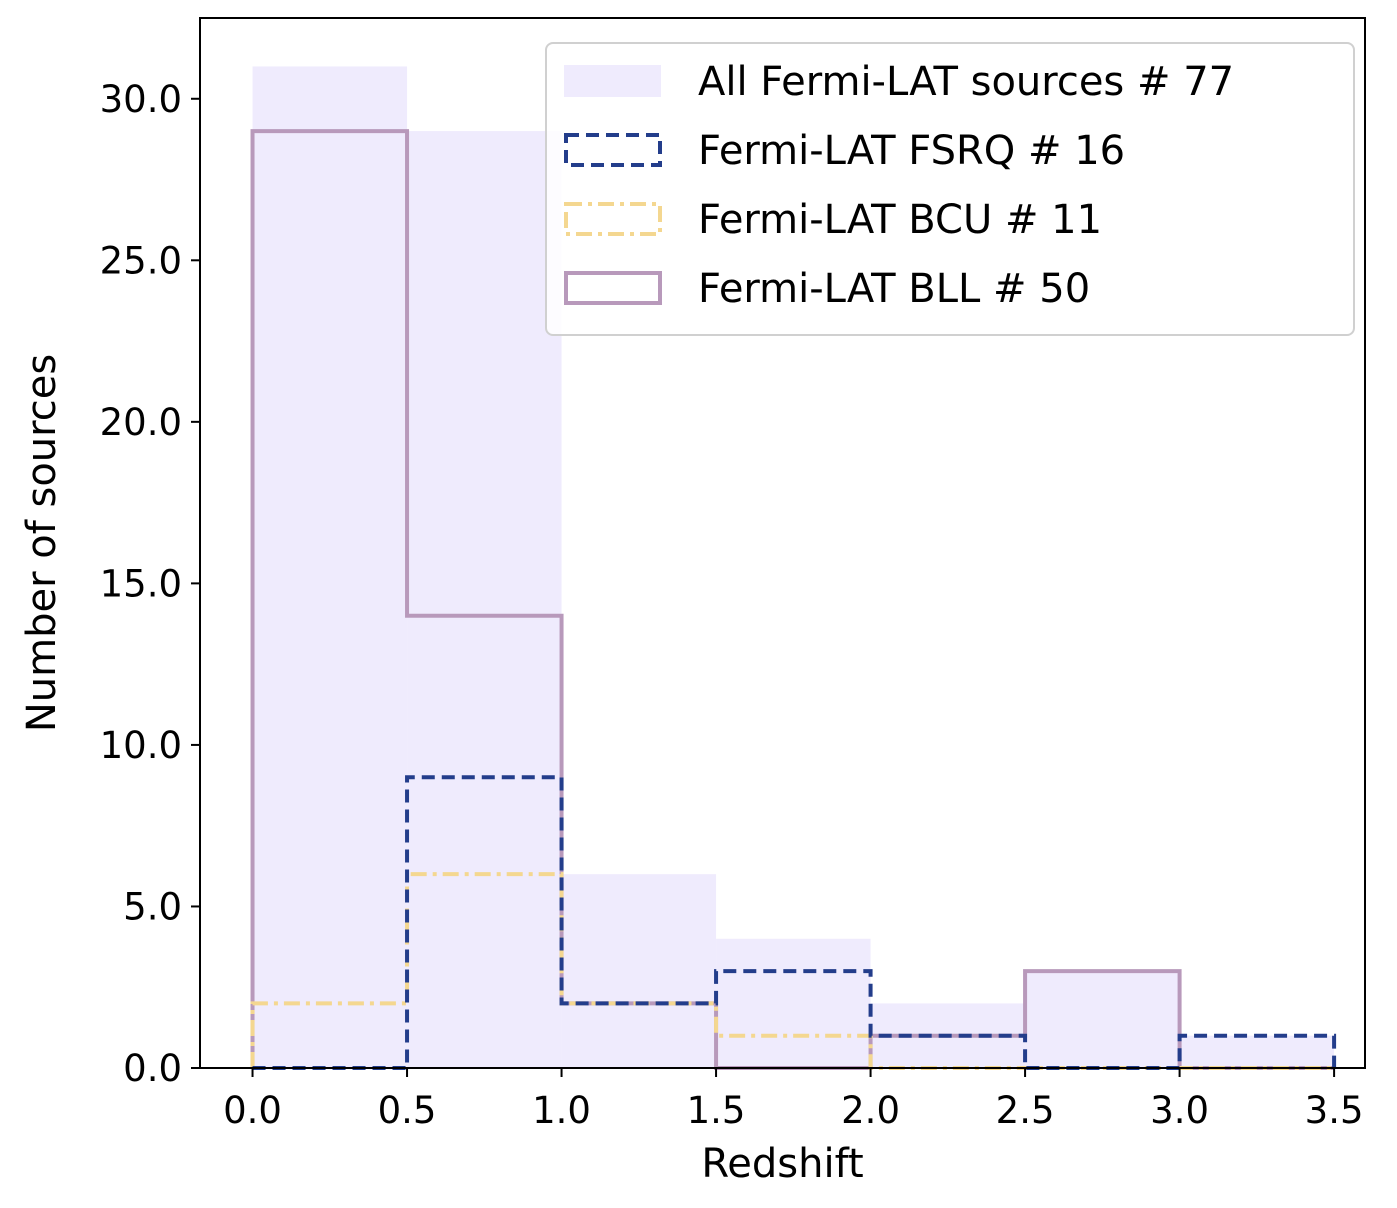 Image resolution: width=1397 pixels, height=1208 pixels. I want to click on legend-item-bcu: Fermi-LAT BCU # 11, so click(833, 220).